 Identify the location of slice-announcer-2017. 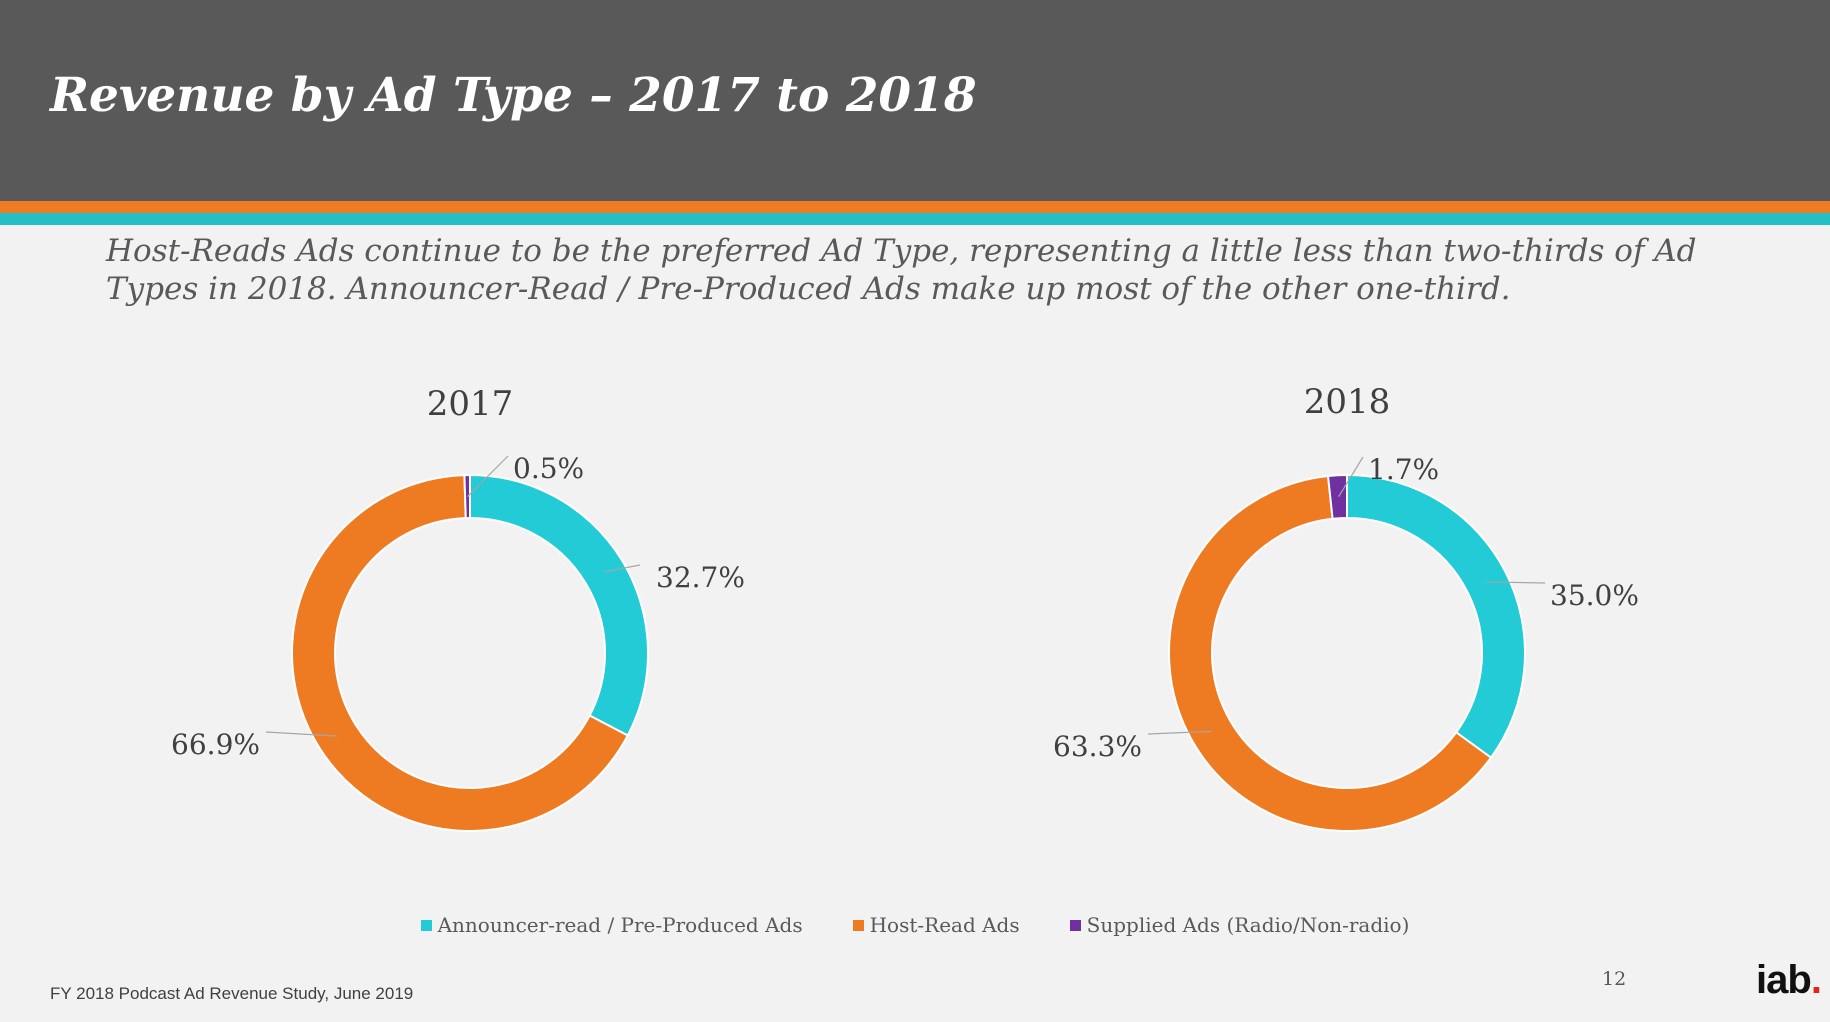
(559, 605).